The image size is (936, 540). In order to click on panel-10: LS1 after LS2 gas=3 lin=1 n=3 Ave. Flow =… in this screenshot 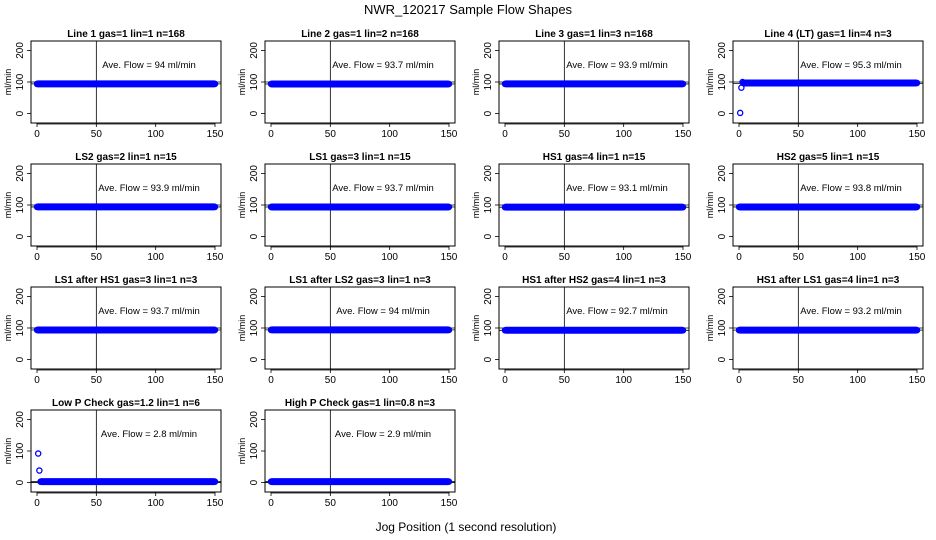, I will do `click(347, 330)`.